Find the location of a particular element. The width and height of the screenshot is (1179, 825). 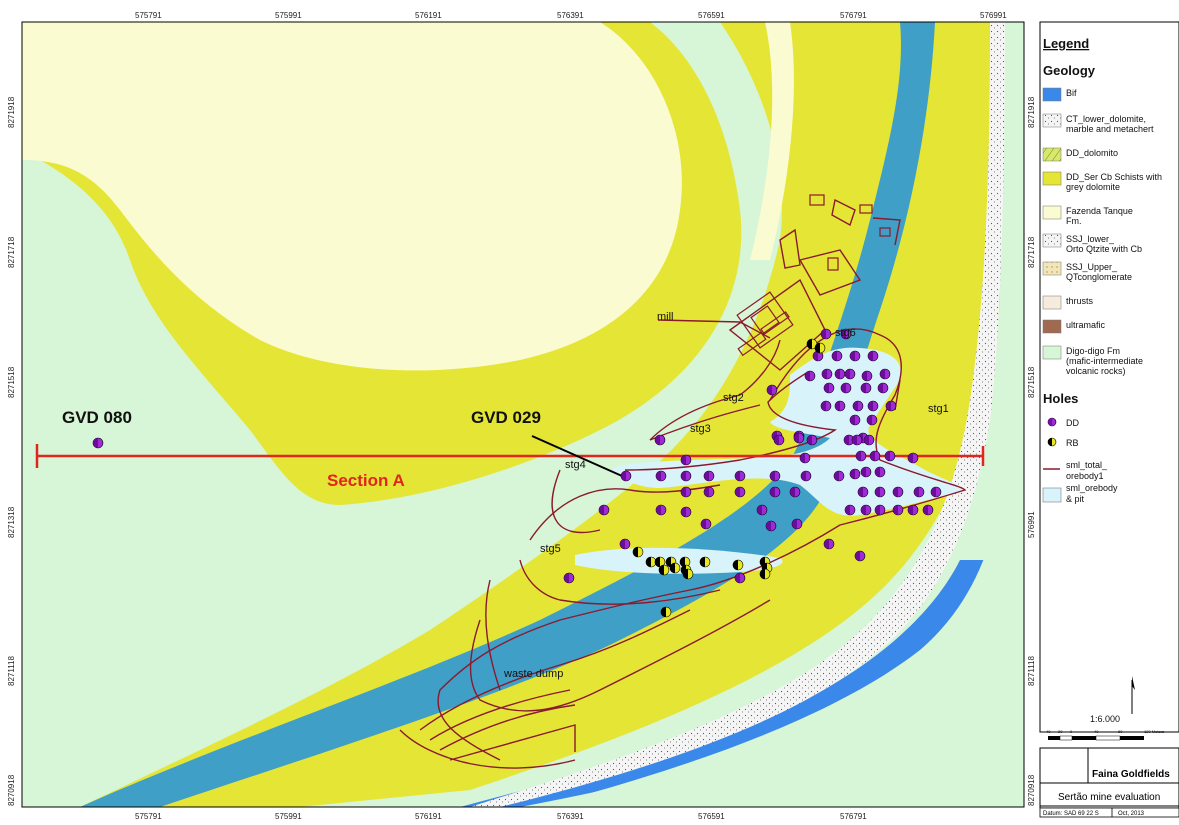

orebody-line-2: orebody1 is located at coordinates (1085, 476).